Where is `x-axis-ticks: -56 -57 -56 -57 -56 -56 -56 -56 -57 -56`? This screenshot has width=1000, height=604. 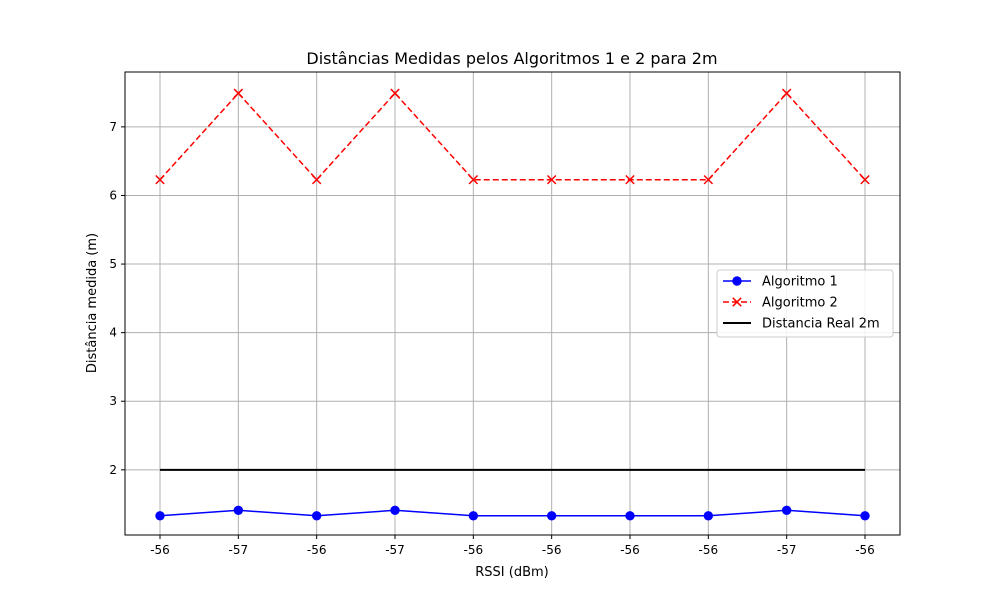 x-axis-ticks: -56 -57 -56 -57 -56 -56 -56 -56 -57 -56 is located at coordinates (512, 546).